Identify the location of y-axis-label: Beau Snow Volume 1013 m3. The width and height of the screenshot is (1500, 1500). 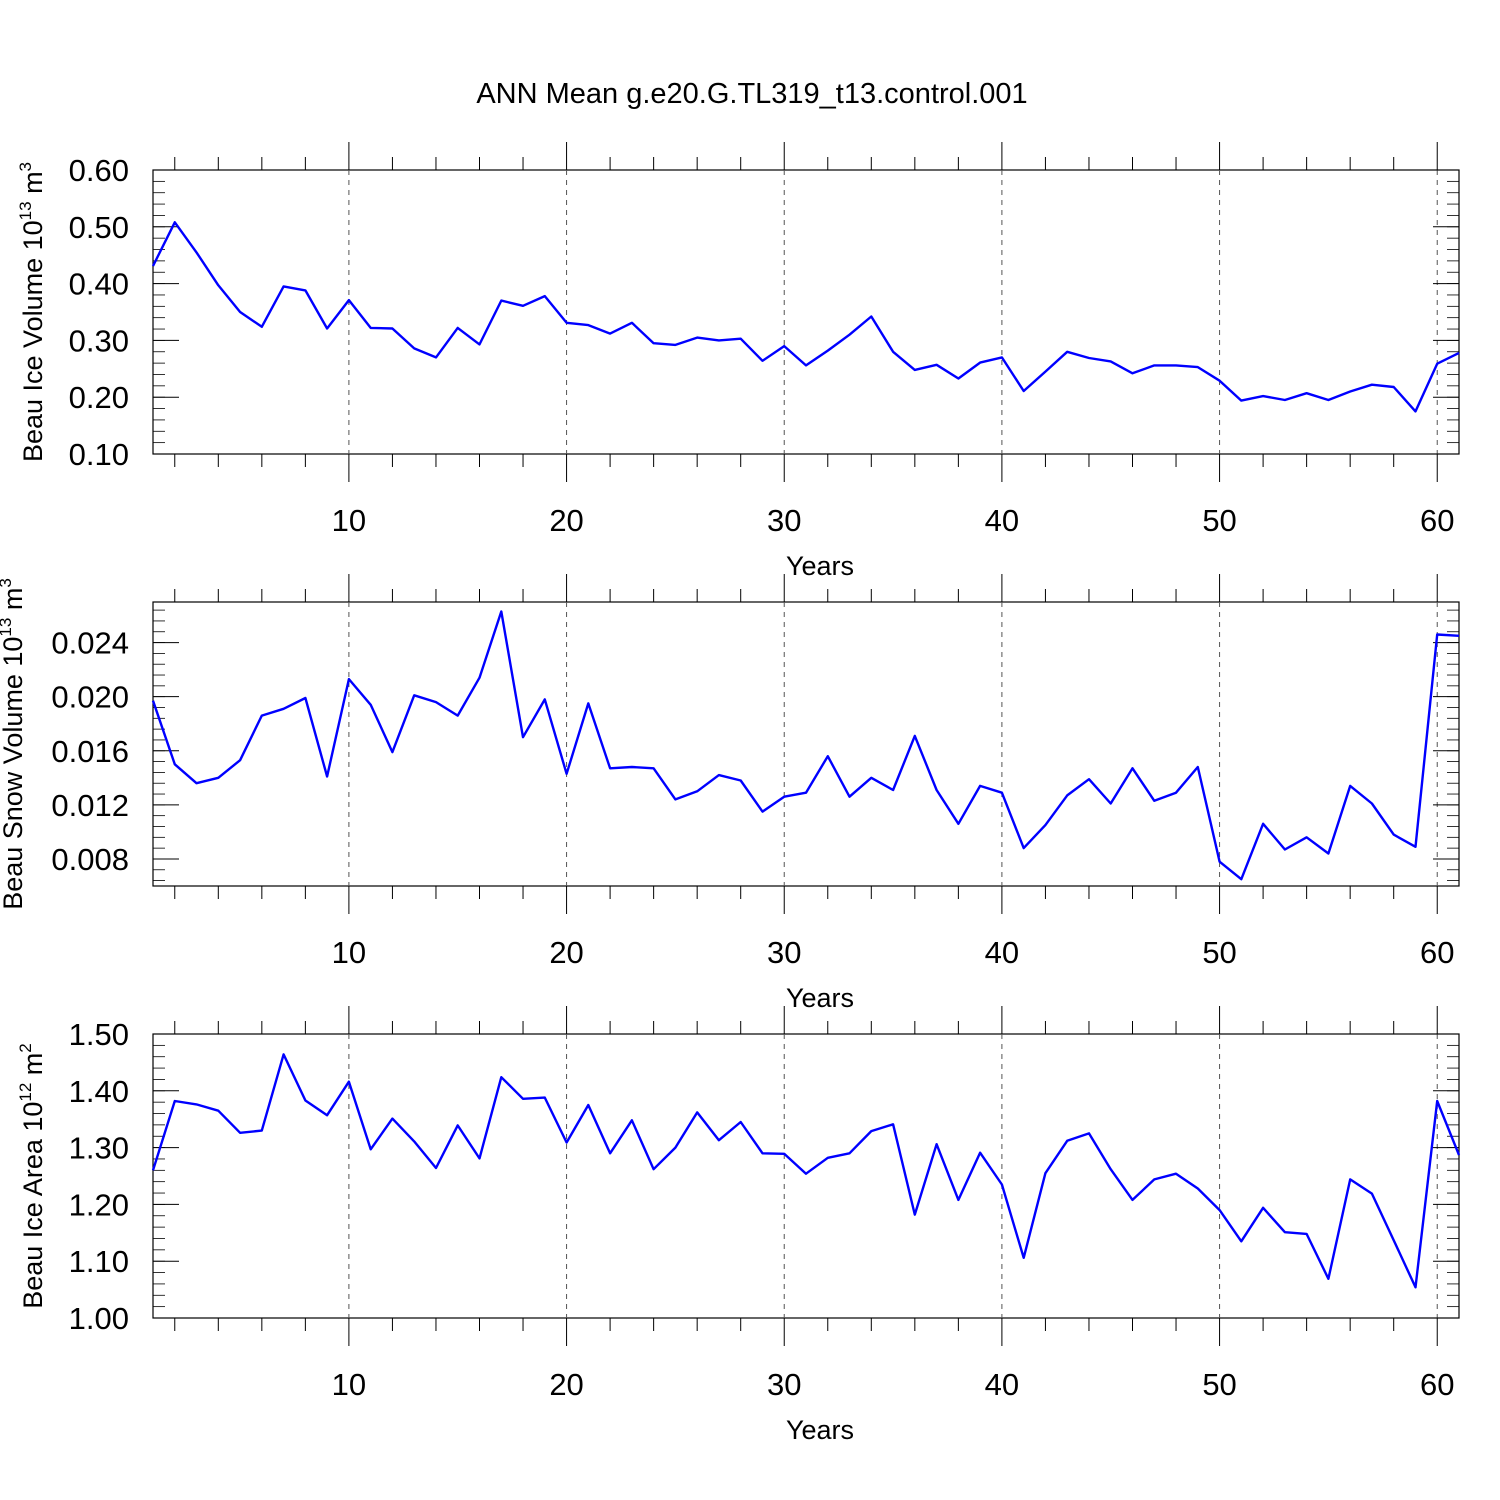
(14, 744).